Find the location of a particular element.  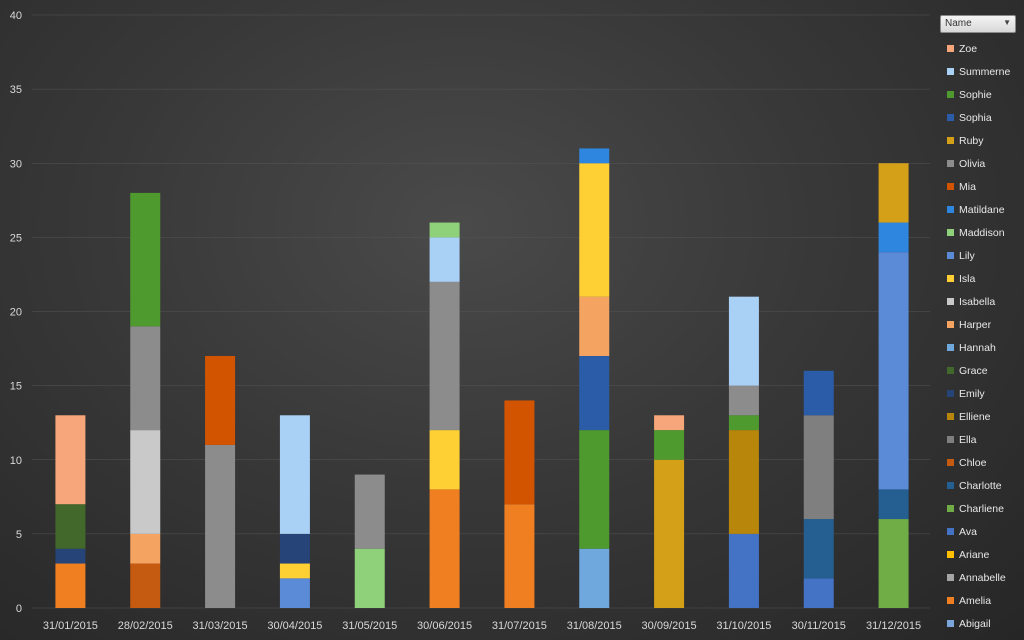

legend-item-ariane: Ariane is located at coordinates (980, 554).